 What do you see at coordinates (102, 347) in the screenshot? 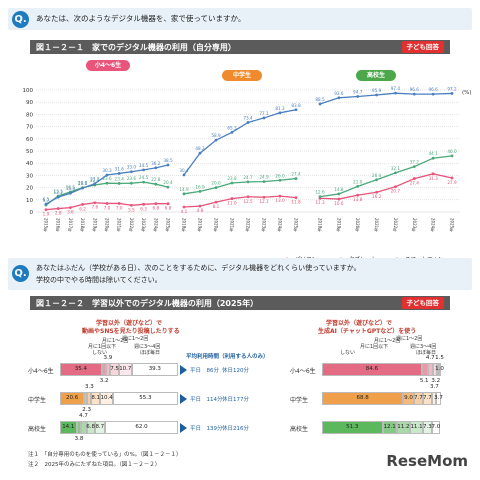
I see `fig2-left-legend-l1: 月に1回以下` at bounding box center [102, 347].